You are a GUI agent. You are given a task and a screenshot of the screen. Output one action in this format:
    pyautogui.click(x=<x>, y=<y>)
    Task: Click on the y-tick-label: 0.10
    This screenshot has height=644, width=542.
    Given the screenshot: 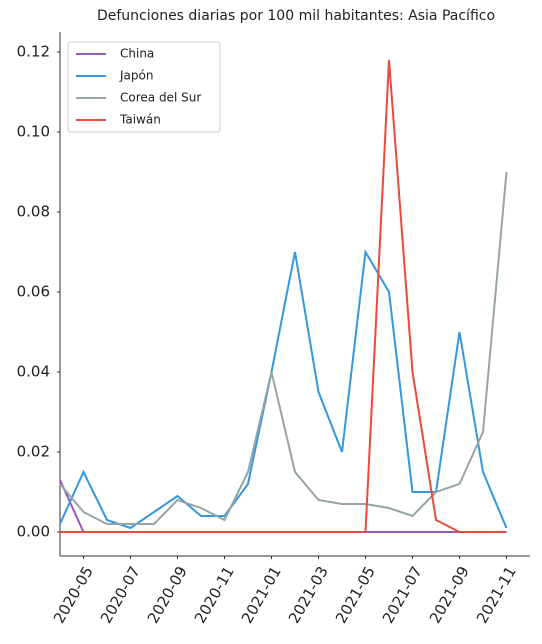 What is the action you would take?
    pyautogui.click(x=33, y=132)
    